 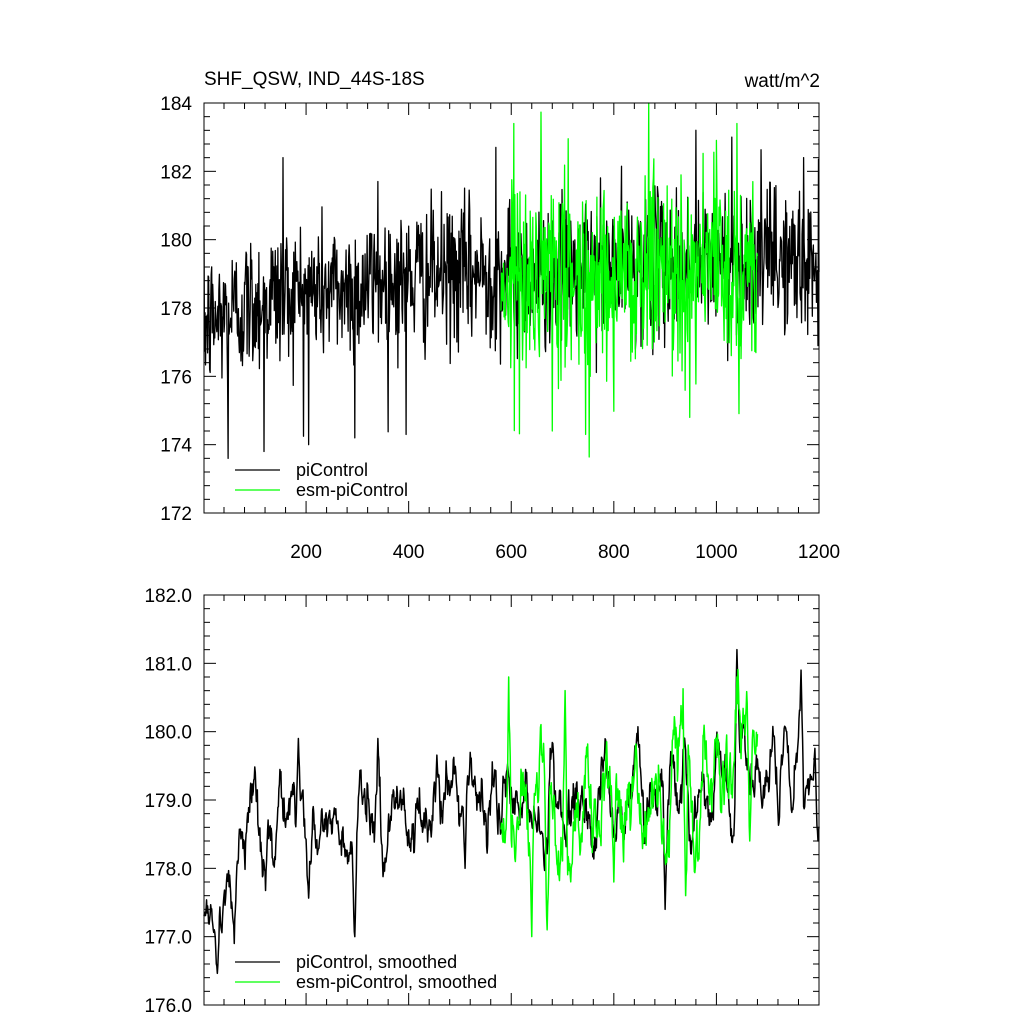 What do you see at coordinates (176, 104) in the screenshot?
I see `y-tick-label: 184` at bounding box center [176, 104].